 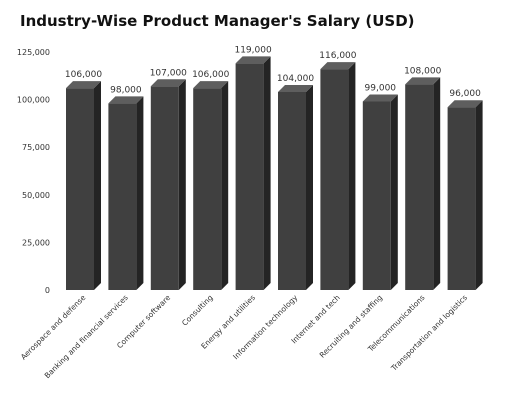 I want to click on y-tick-label: 100,000, so click(x=33, y=100).